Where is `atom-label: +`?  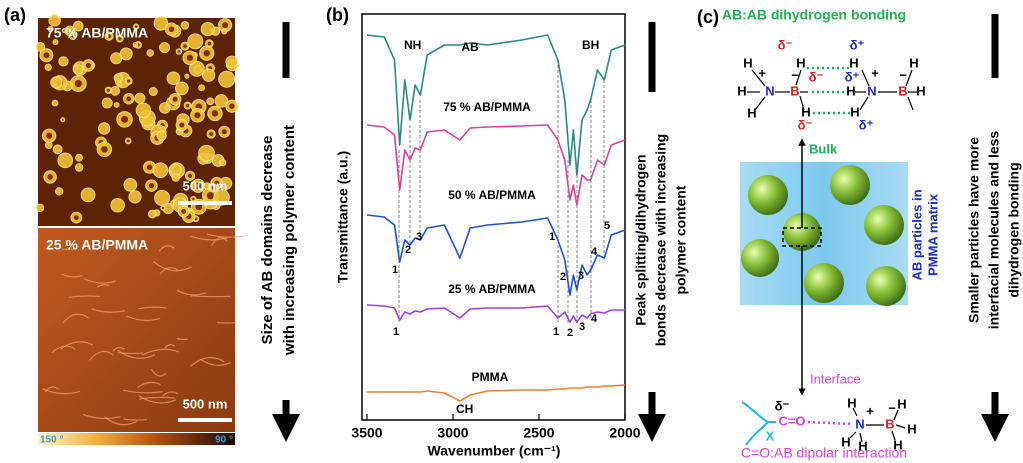
atom-label: + is located at coordinates (762, 72).